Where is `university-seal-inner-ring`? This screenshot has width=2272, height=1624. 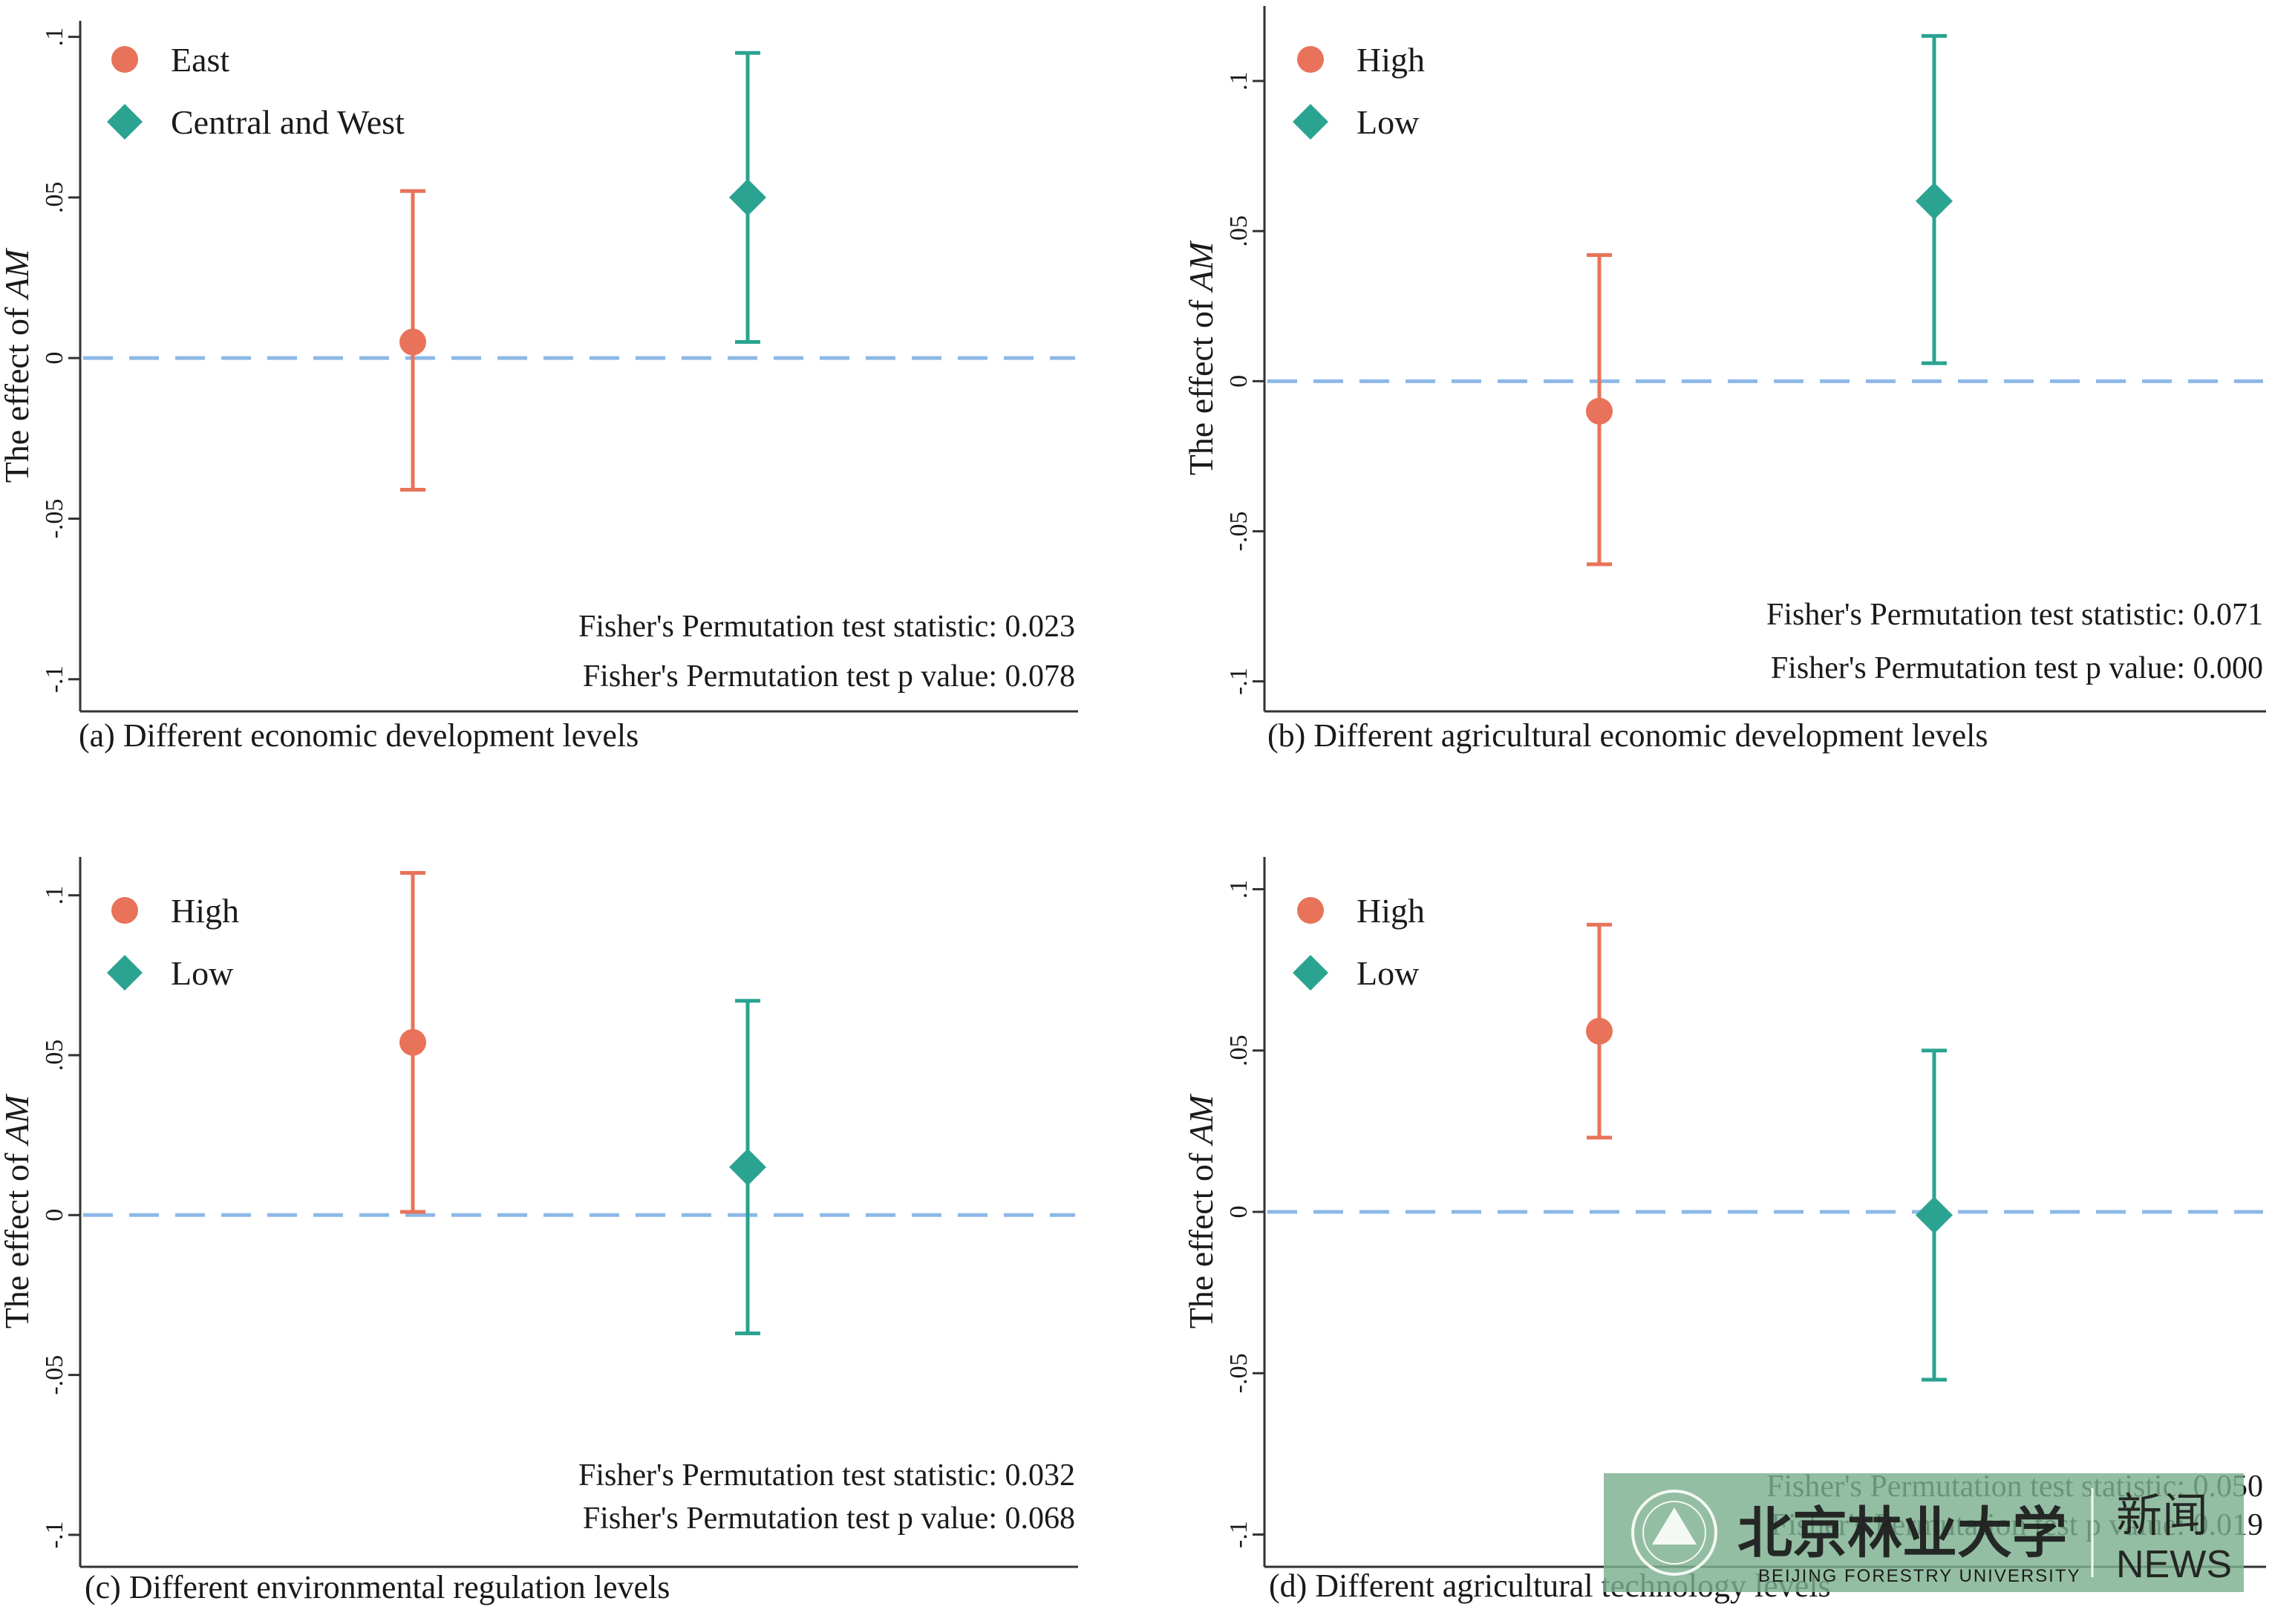
university-seal-inner-ring is located at coordinates (1674, 1533).